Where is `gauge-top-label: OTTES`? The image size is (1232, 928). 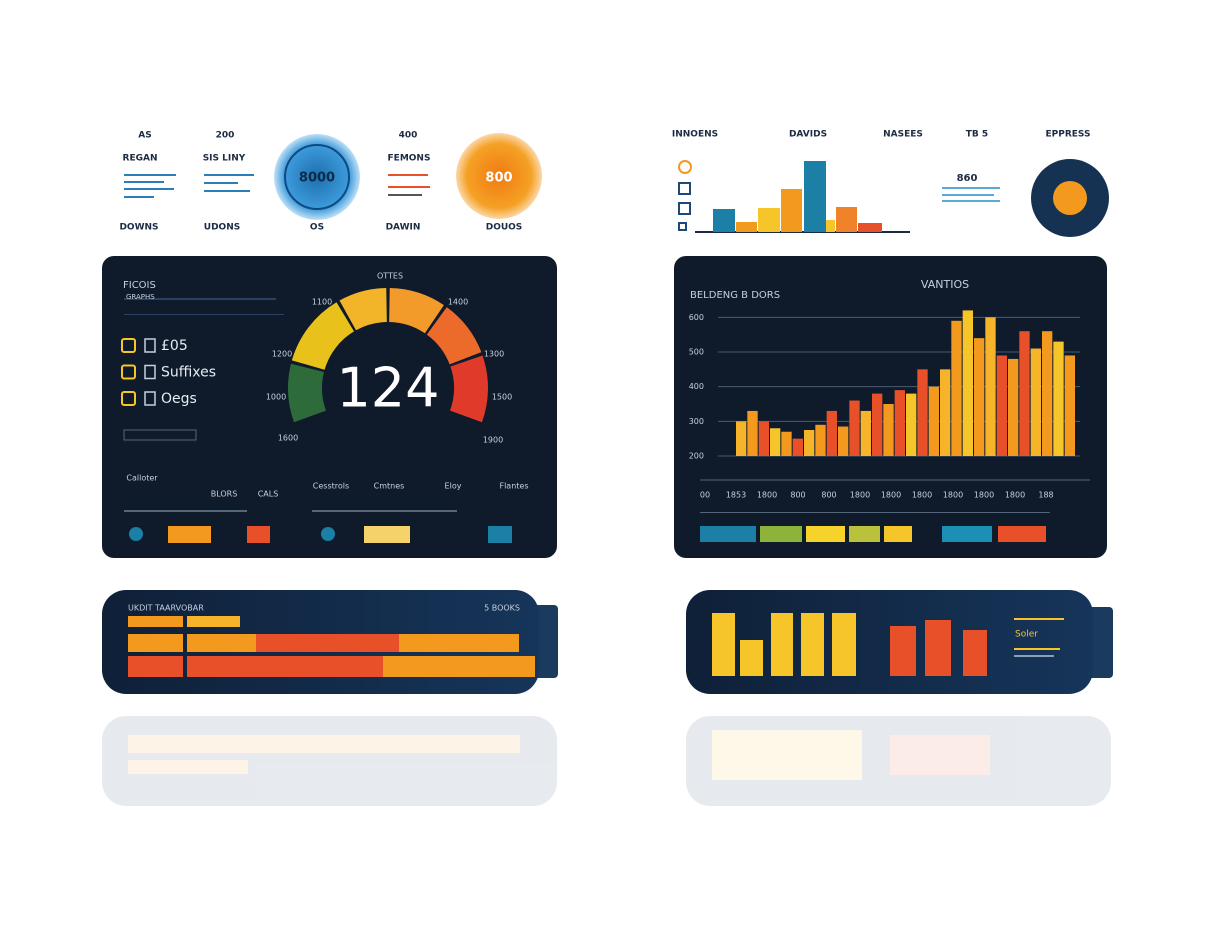
gauge-top-label: OTTES is located at coordinates (390, 276).